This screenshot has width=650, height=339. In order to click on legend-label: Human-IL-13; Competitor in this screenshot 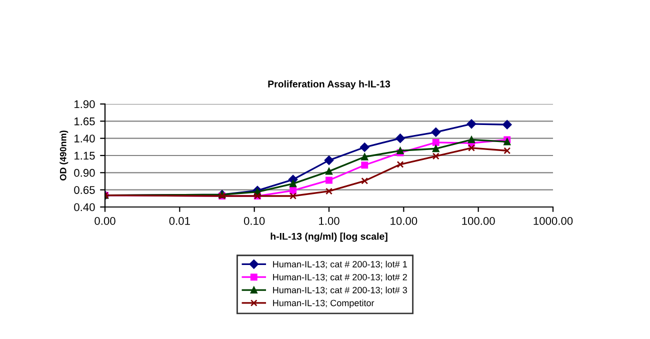, I will do `click(323, 304)`.